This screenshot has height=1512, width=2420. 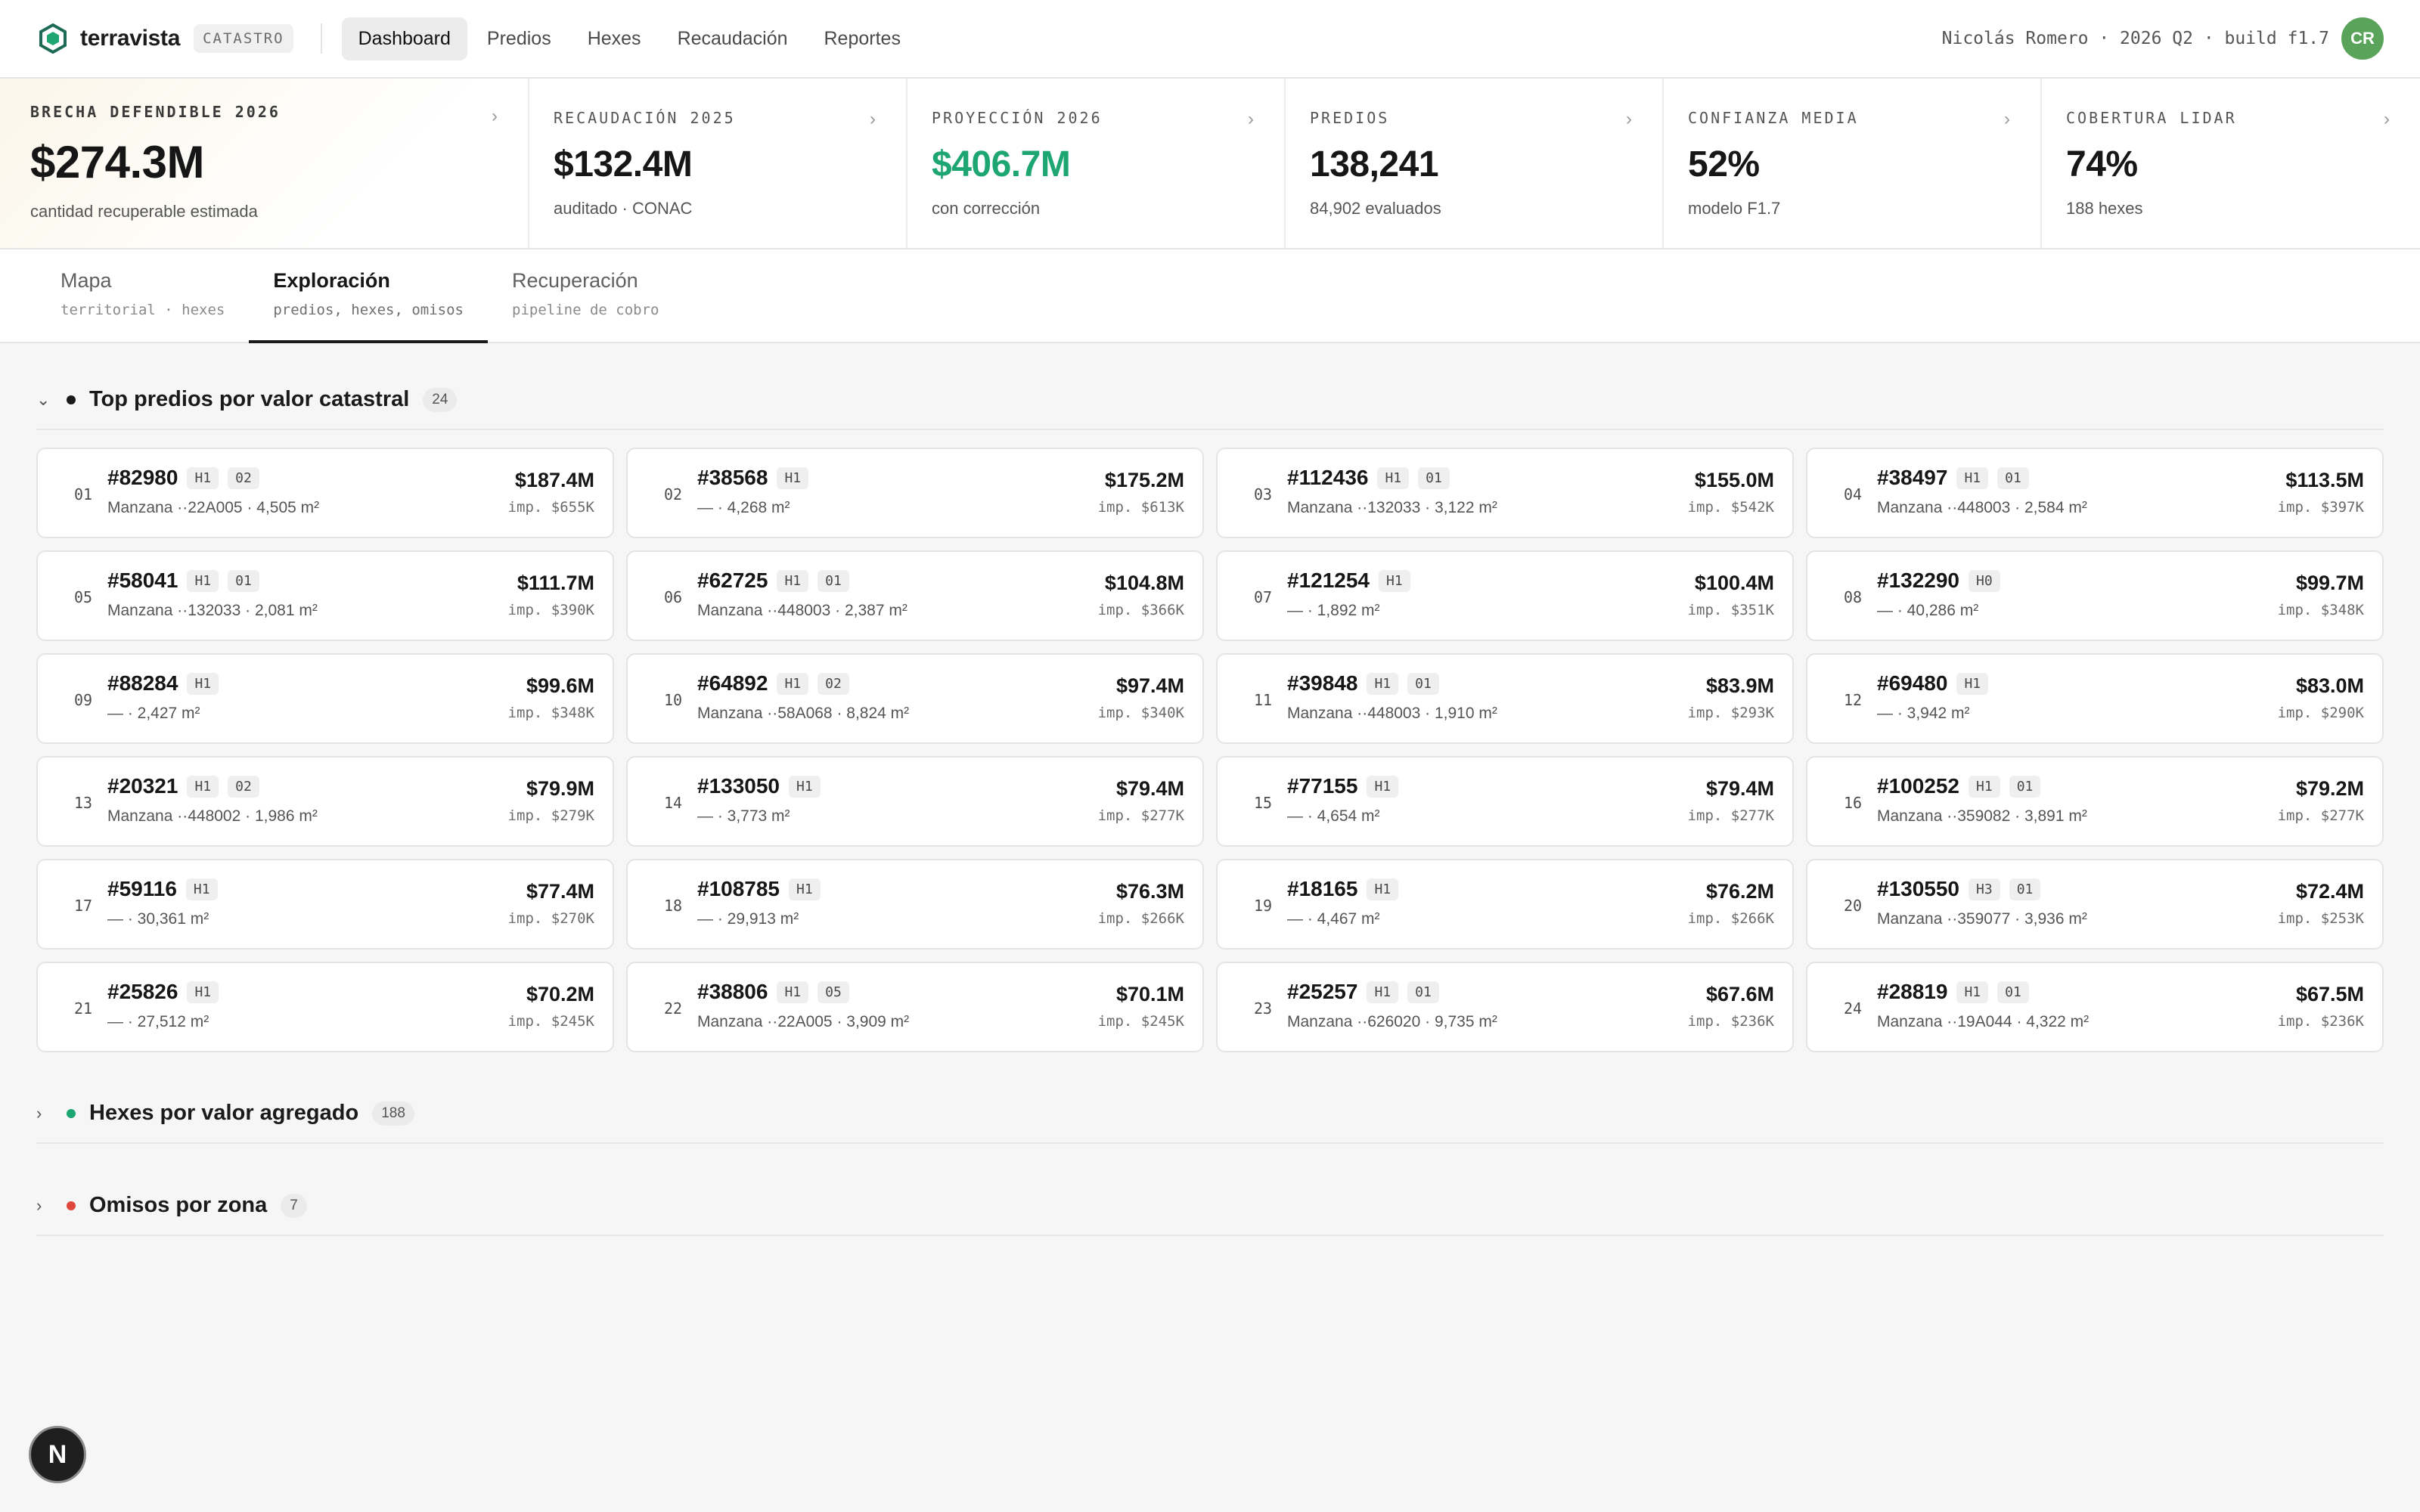 I want to click on parcel-card: 02 #38568 H1 — · 4,268 m² $175.2M imp. $613K, so click(x=915, y=493).